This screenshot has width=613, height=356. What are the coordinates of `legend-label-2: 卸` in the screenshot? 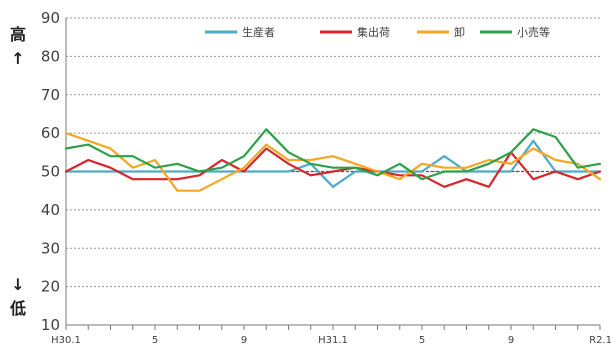 It's located at (459, 32).